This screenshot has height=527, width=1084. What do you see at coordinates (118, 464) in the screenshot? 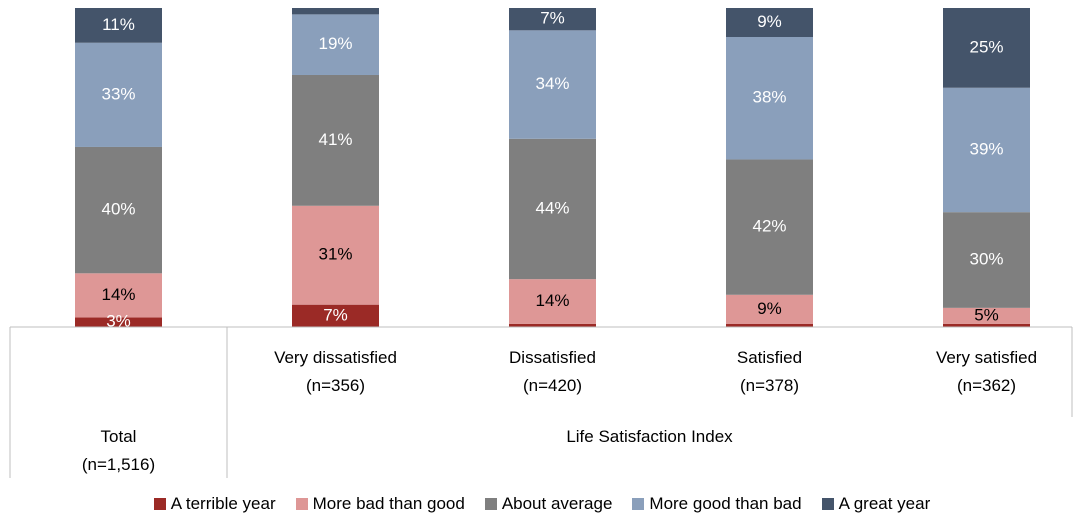
I see `category-n-total: (n=1,516)` at bounding box center [118, 464].